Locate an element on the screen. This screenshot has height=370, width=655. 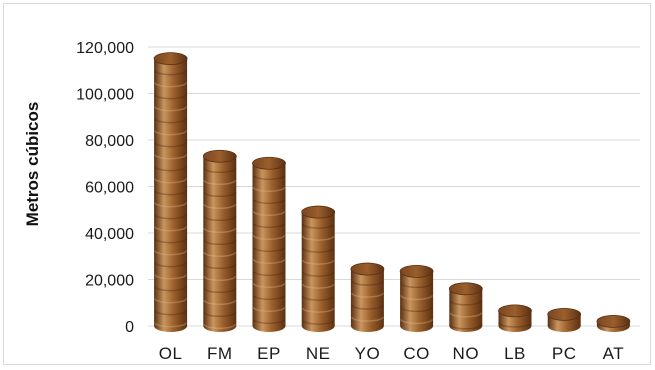
y-axis-ticks: 0 20,000 40,000 60,000 80,000 100,000 120,000 is located at coordinates (105, 188).